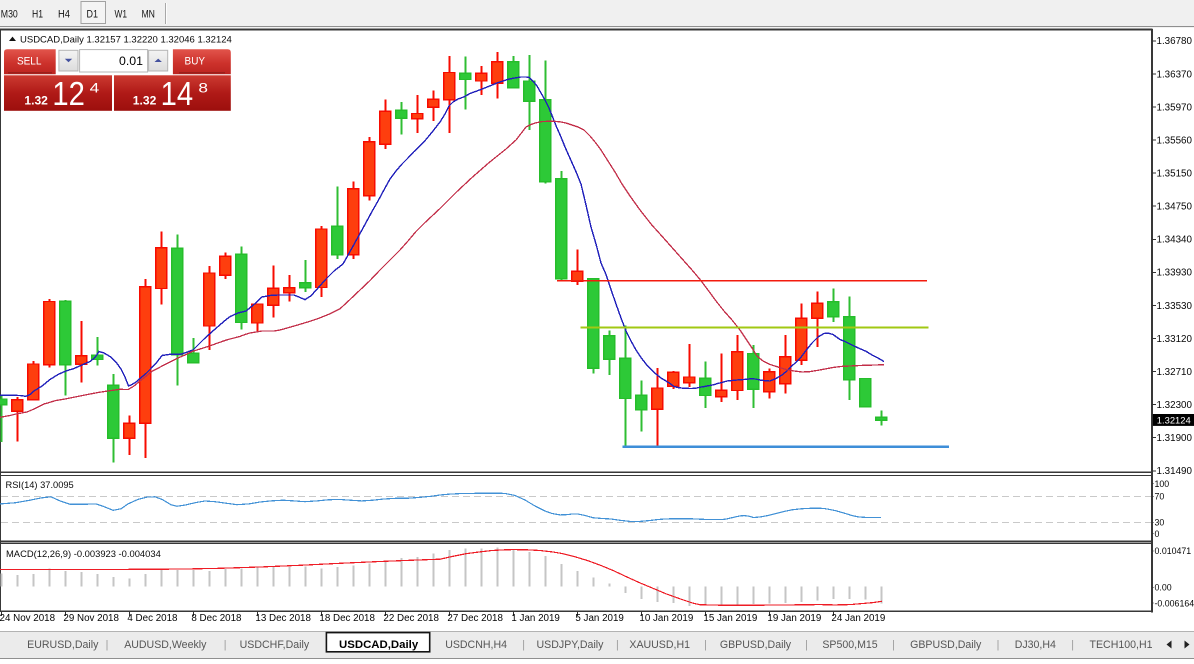  Describe the element at coordinates (1163, 588) in the screenshot. I see `svg-text: 0.00` at that location.